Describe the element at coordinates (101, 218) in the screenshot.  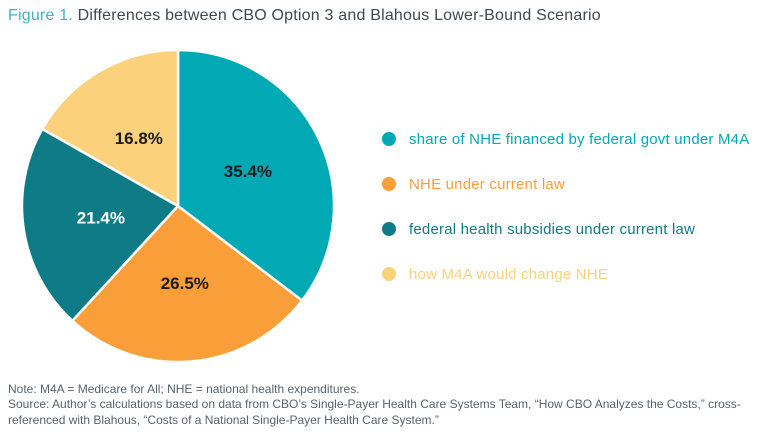
I see `pie-slice-value-label: 21.4%` at that location.